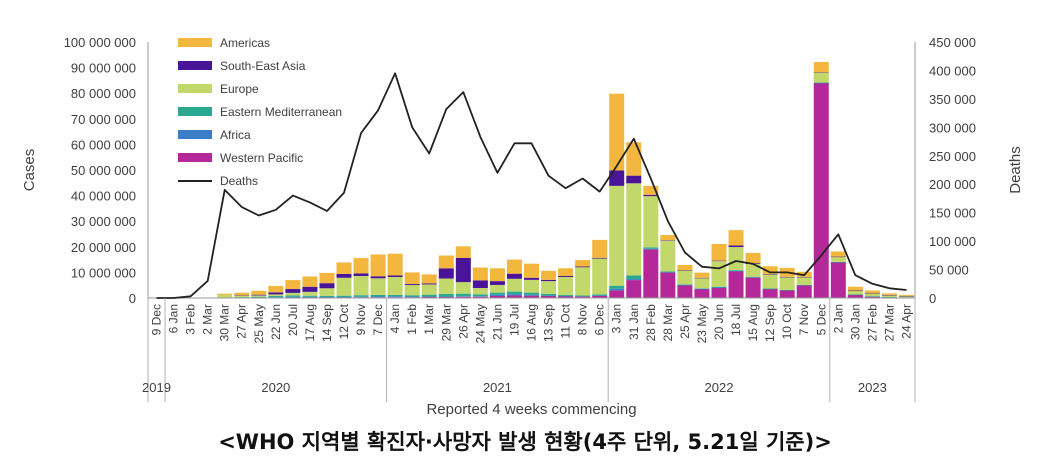 The height and width of the screenshot is (474, 1050). I want to click on x-tick-label: 28 Mar, so click(668, 322).